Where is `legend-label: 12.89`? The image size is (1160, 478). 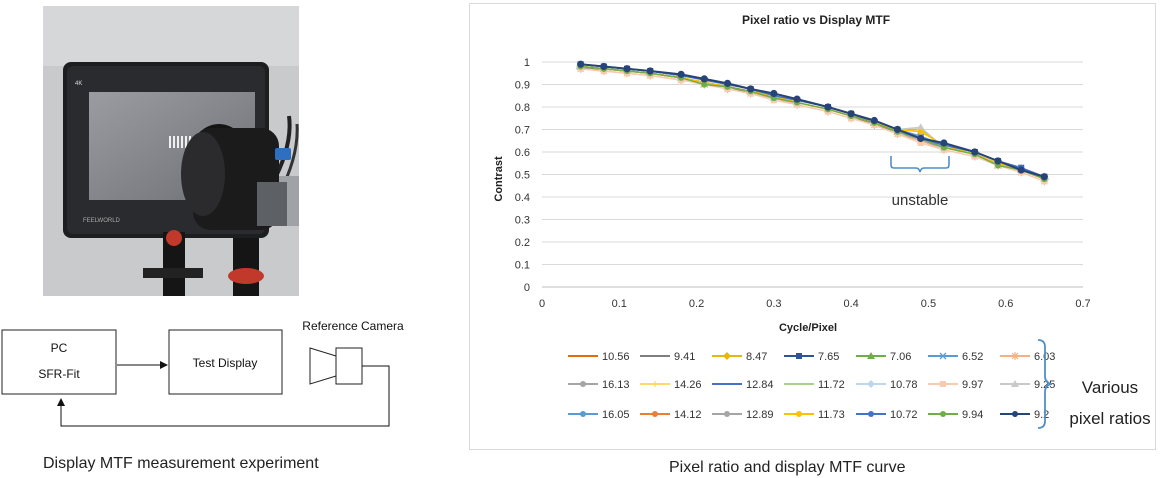 legend-label: 12.89 is located at coordinates (760, 415).